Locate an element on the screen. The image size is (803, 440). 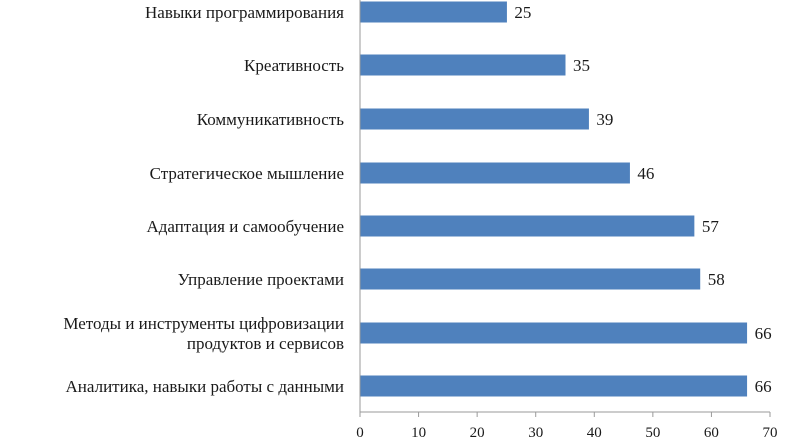
data-label: 35 is located at coordinates (581, 65).